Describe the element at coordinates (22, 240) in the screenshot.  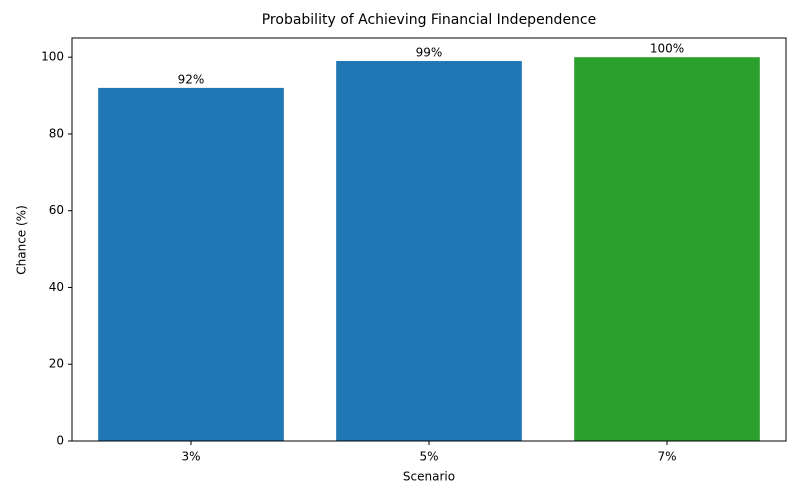
I see `y-axis-label: Chance (%)` at that location.